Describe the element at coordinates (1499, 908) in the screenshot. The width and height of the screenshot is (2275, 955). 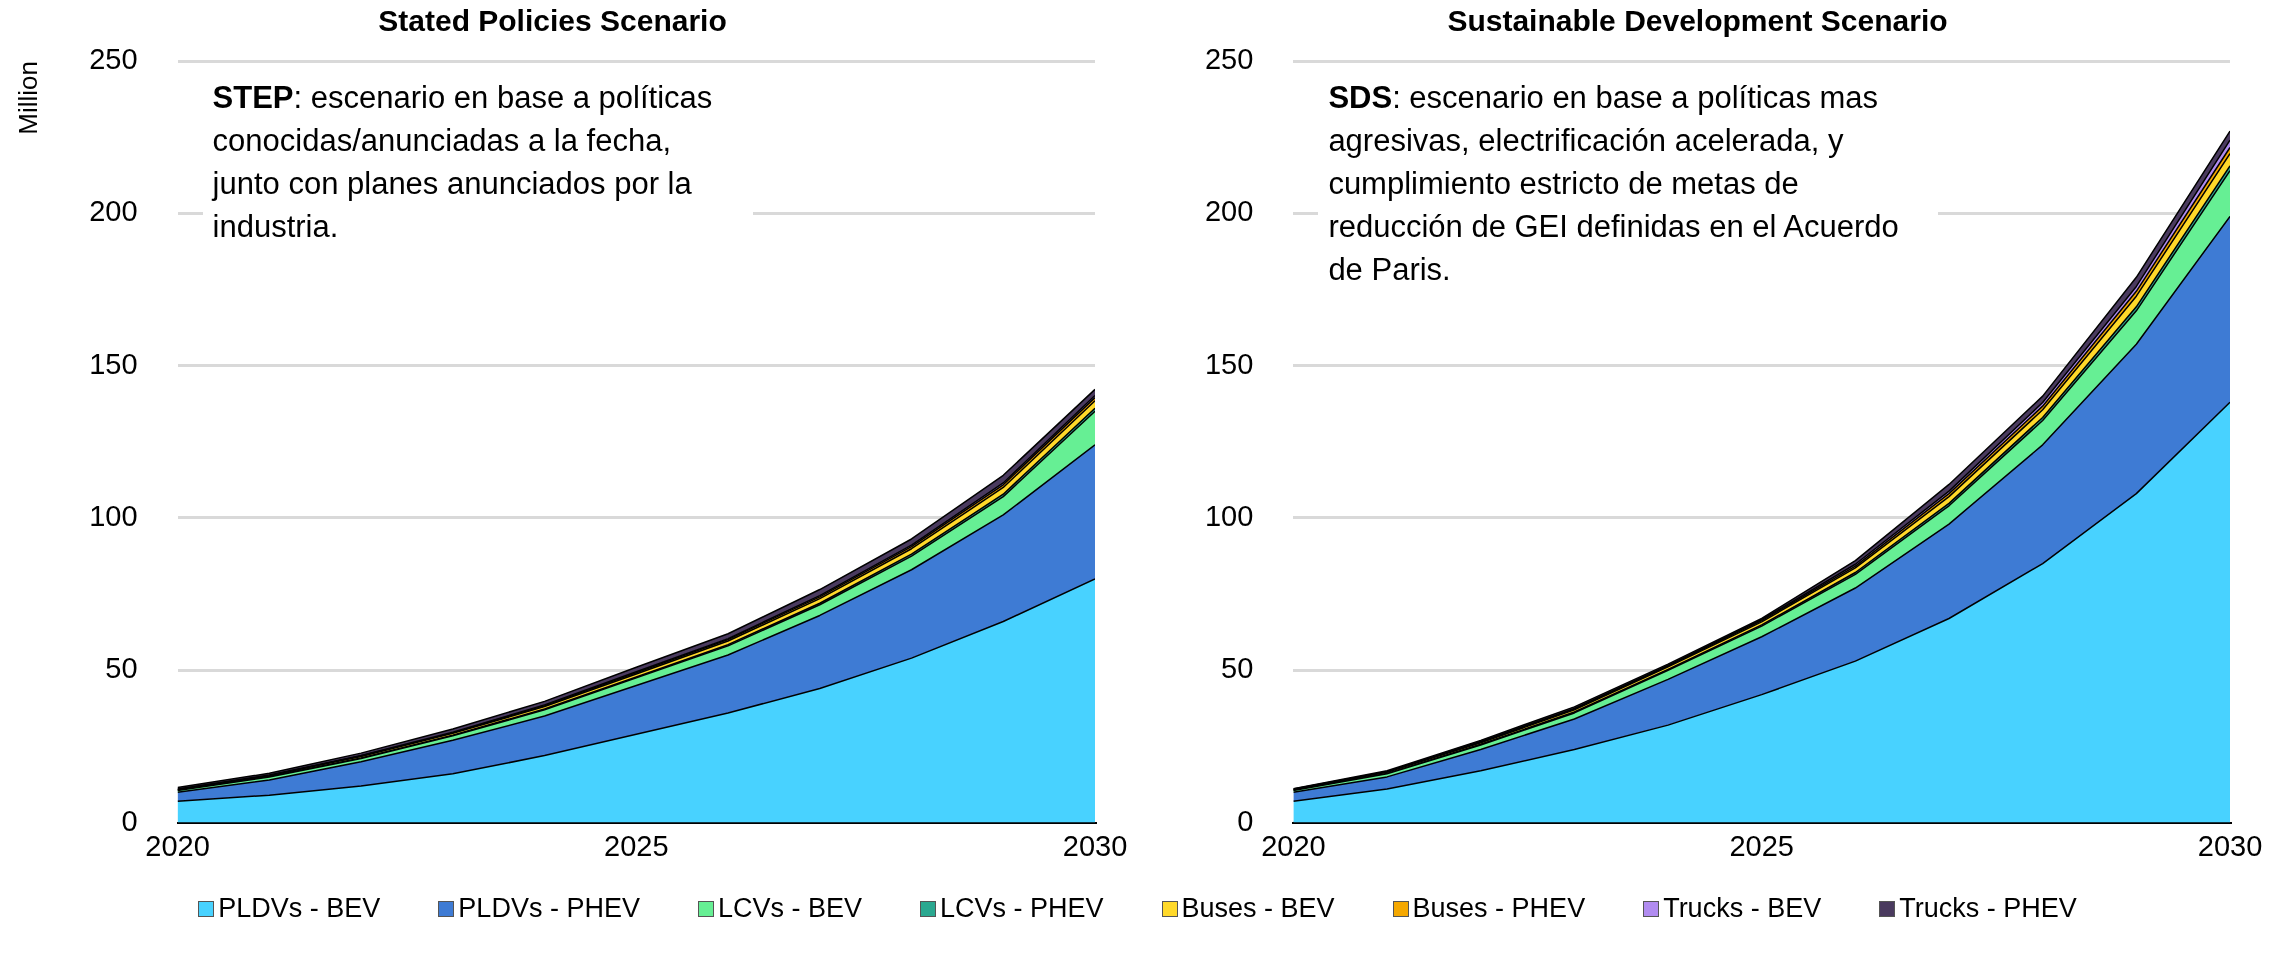
I see `legend-label: Buses - PHEV` at that location.